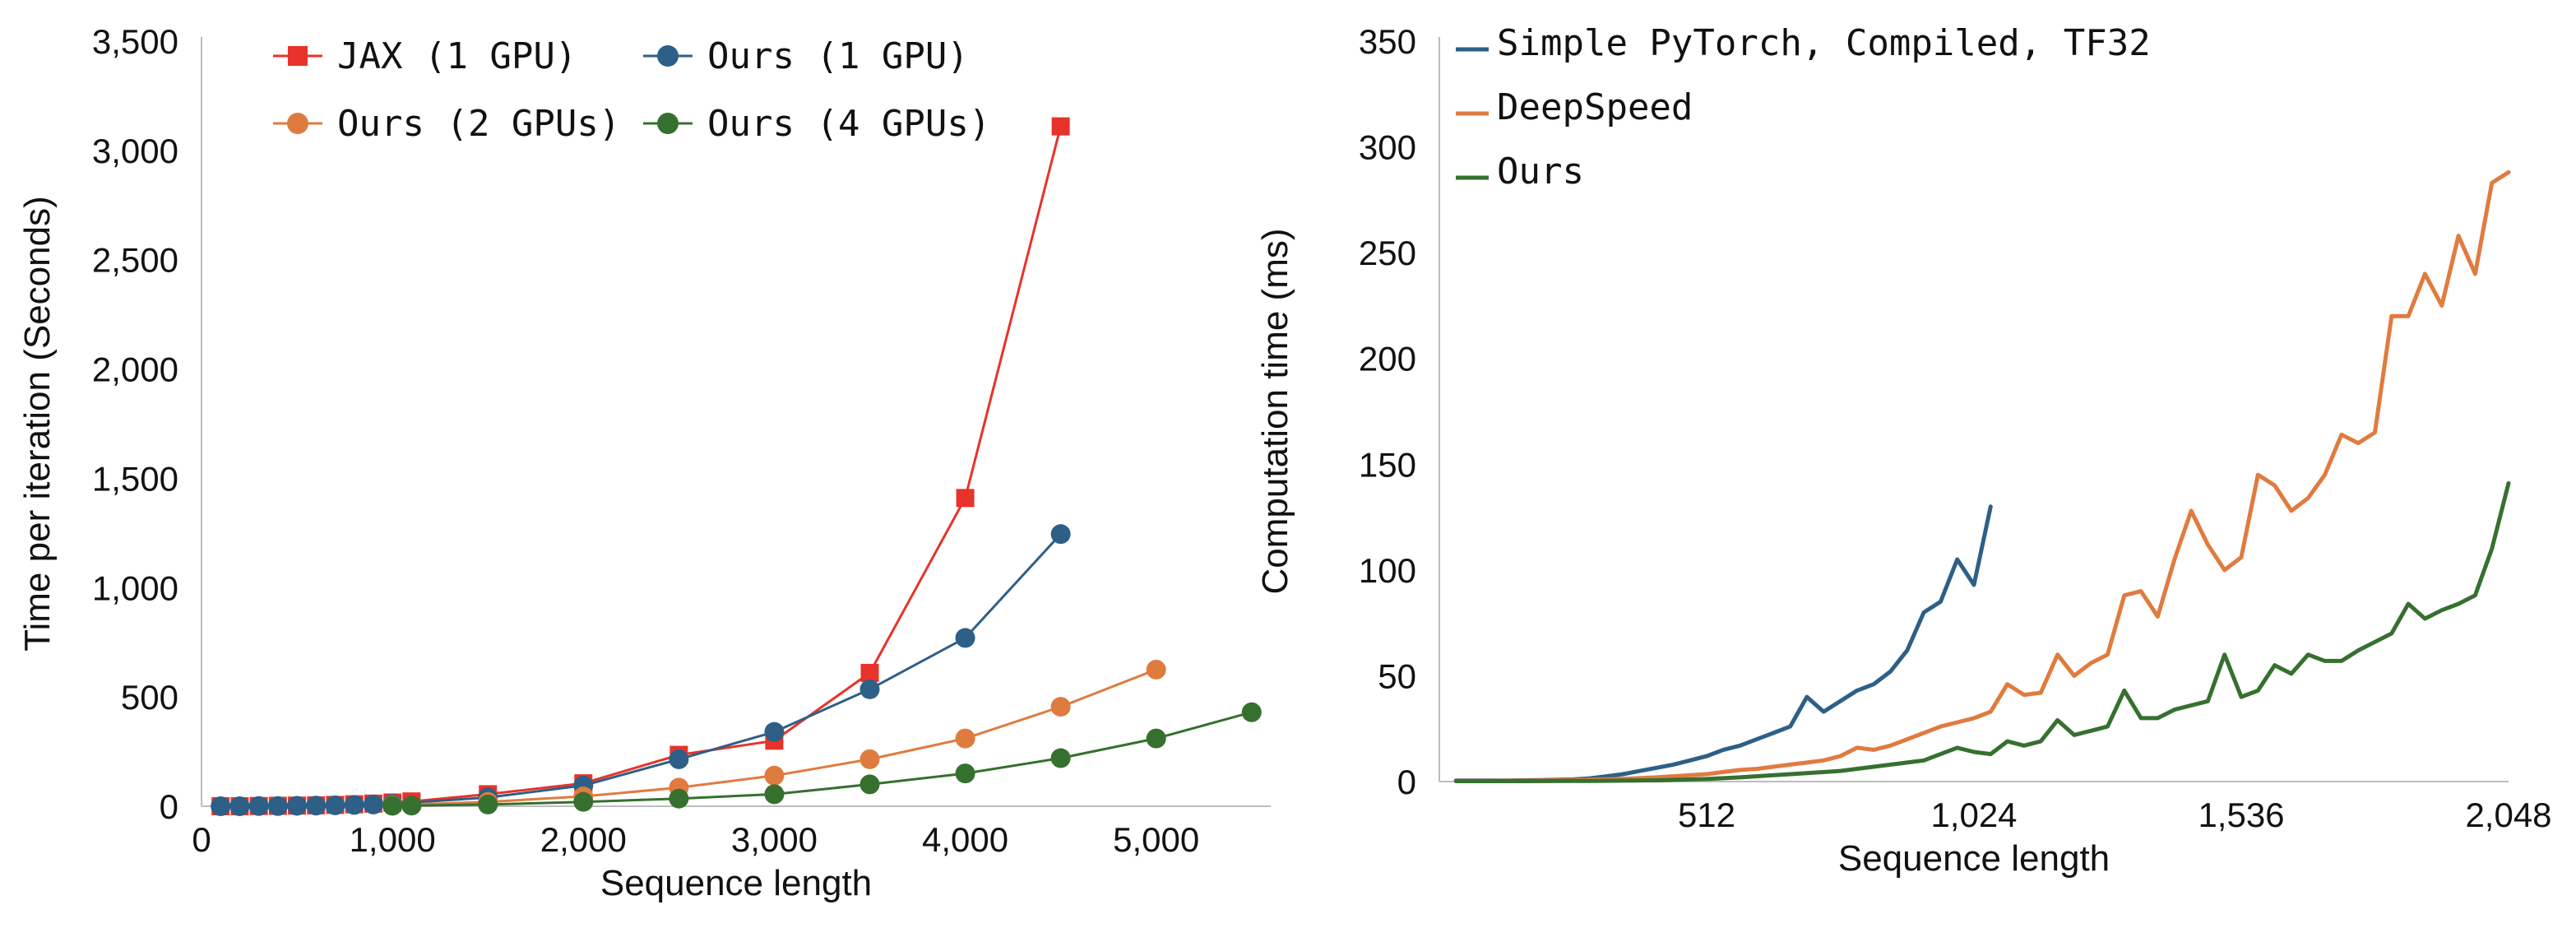 This screenshot has height=928, width=2576. I want to click on y-tick-label: 3,500, so click(135, 41).